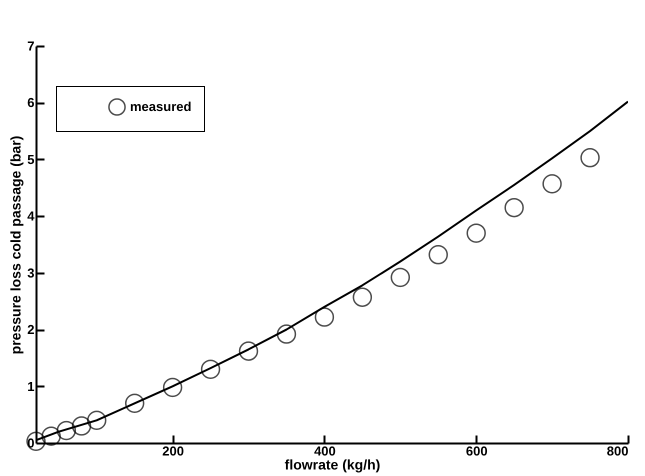 This screenshot has width=645, height=476. Describe the element at coordinates (332, 464) in the screenshot. I see `x-axis-title: flowrate (kg/h)` at that location.